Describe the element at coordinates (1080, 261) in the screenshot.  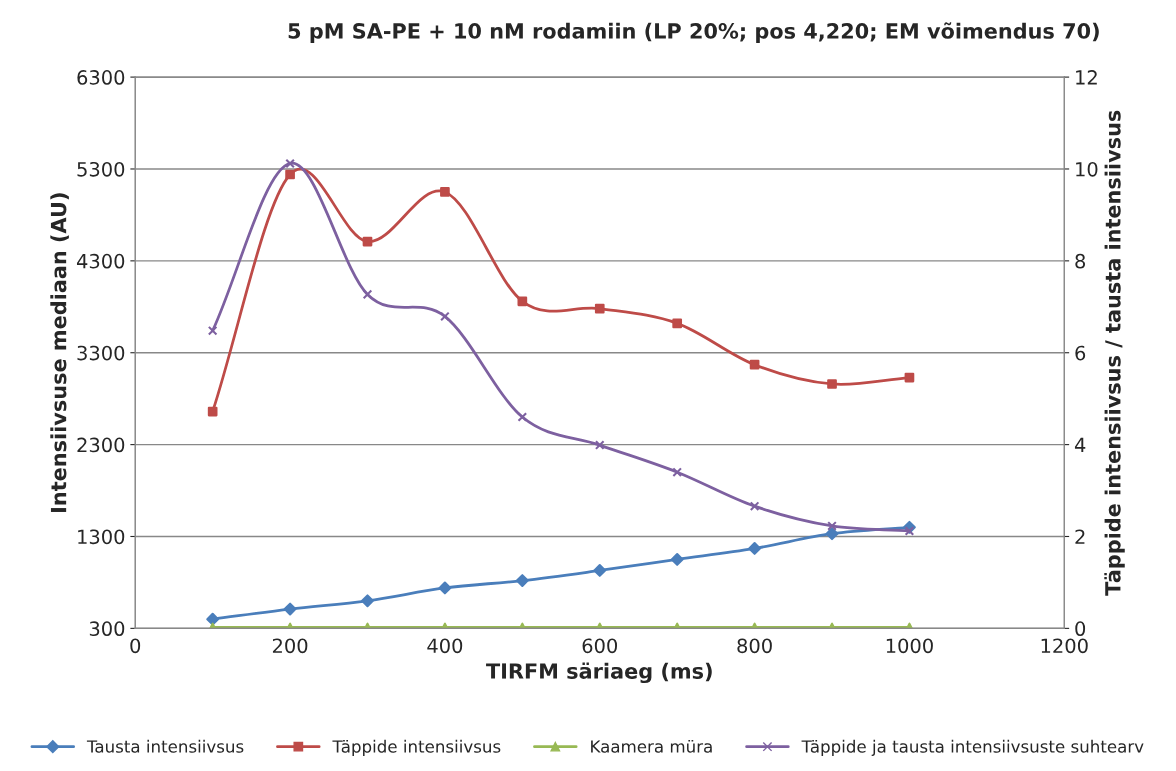
I see `y2-tick-label: 8` at that location.